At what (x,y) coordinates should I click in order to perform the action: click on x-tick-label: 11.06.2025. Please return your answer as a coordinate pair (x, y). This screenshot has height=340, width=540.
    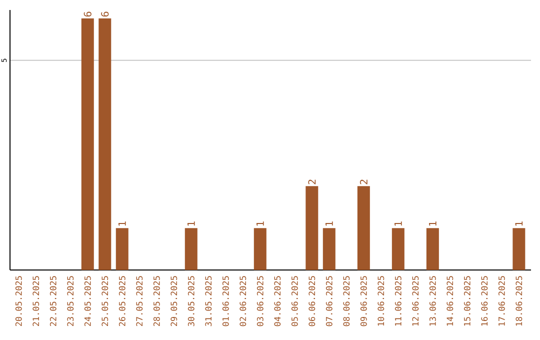
    Looking at the image, I should click on (398, 301).